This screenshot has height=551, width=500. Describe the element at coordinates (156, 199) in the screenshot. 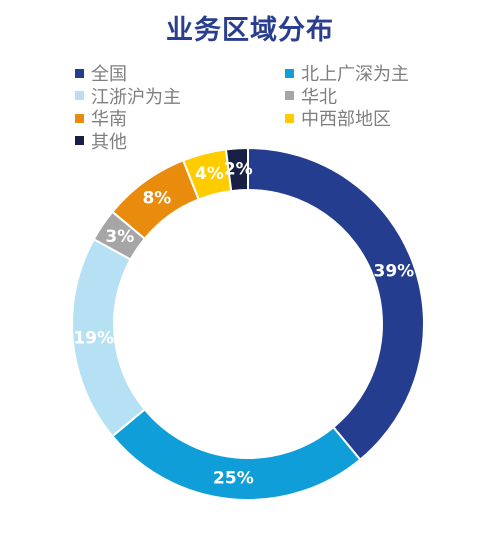

I see `slice-data-label: 8%` at that location.